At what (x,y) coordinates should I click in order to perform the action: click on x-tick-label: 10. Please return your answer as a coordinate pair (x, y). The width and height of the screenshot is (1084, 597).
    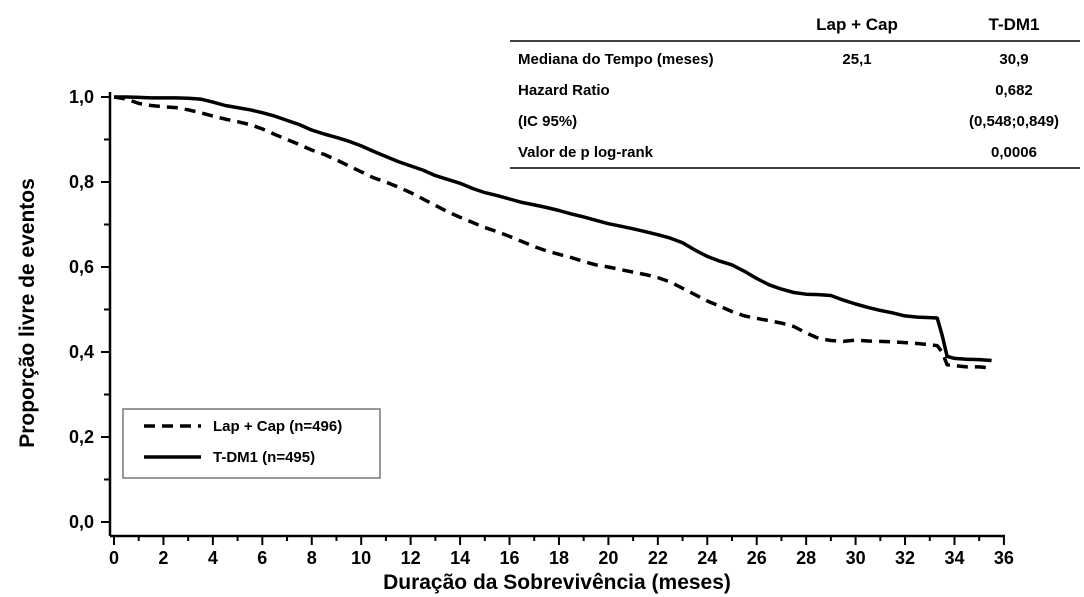
    Looking at the image, I should click on (361, 558).